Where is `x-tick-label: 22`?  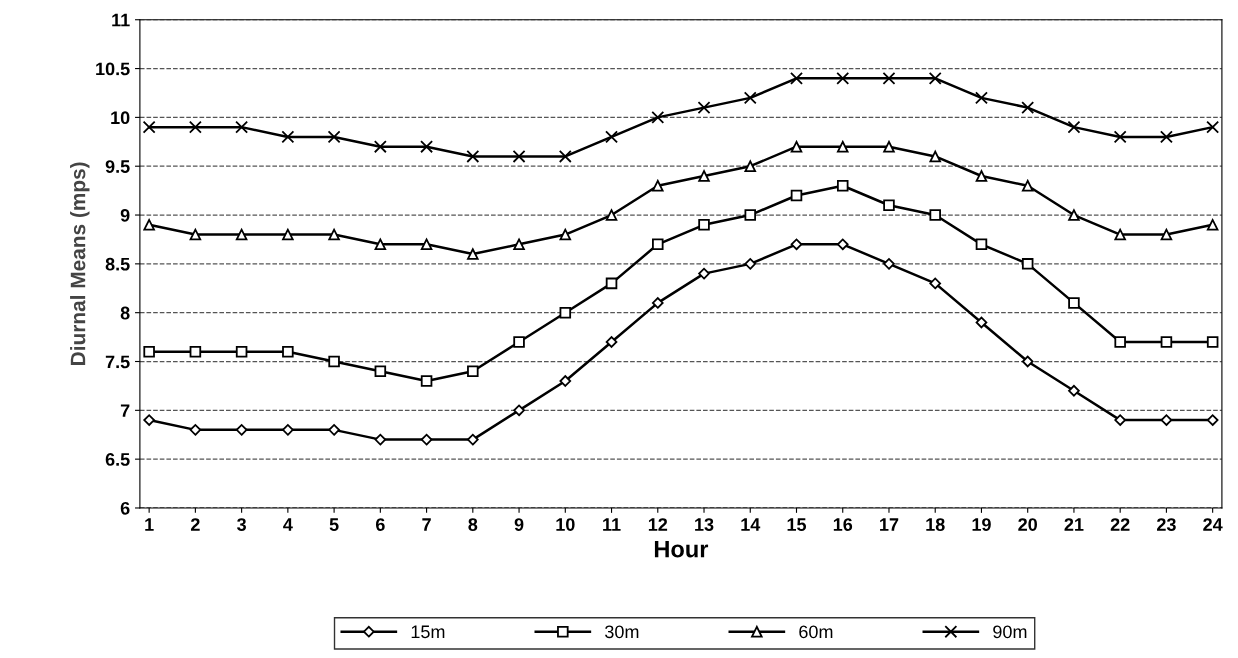
x-tick-label: 22 is located at coordinates (1120, 524).